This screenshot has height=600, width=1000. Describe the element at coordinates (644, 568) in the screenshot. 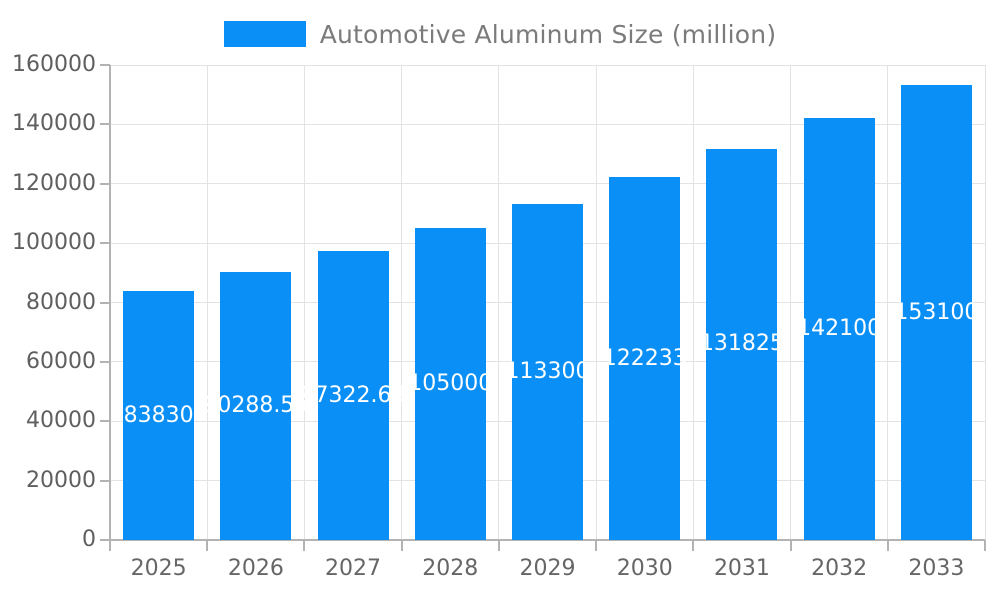

I see `x-tick-label: 2030` at that location.